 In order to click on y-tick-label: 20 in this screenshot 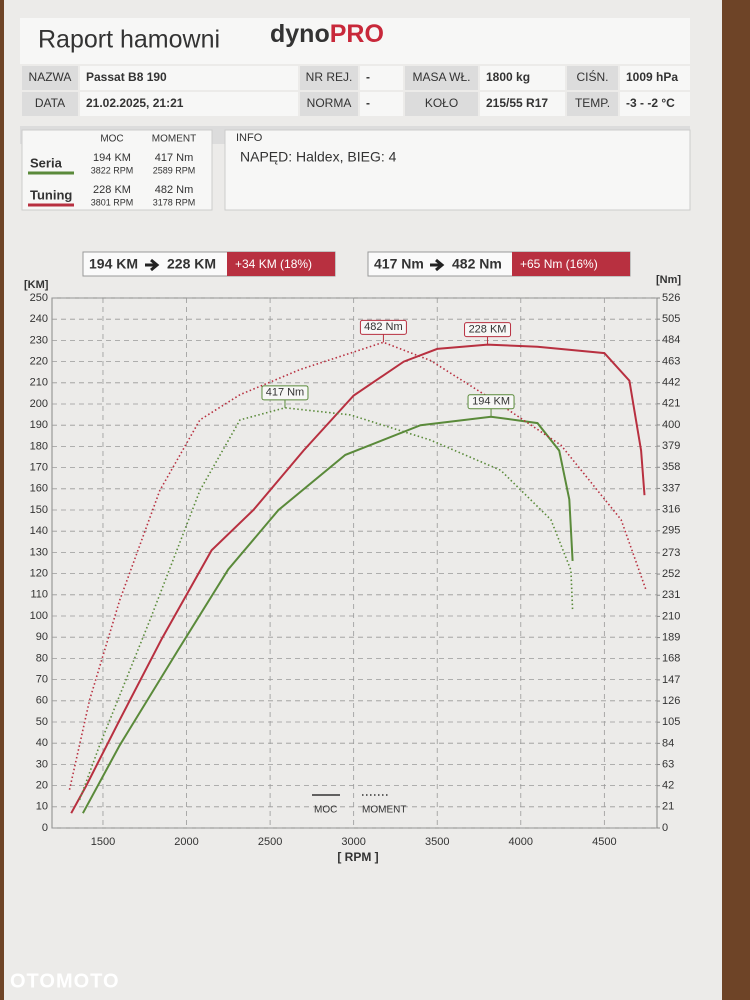, I will do `click(42, 786)`.